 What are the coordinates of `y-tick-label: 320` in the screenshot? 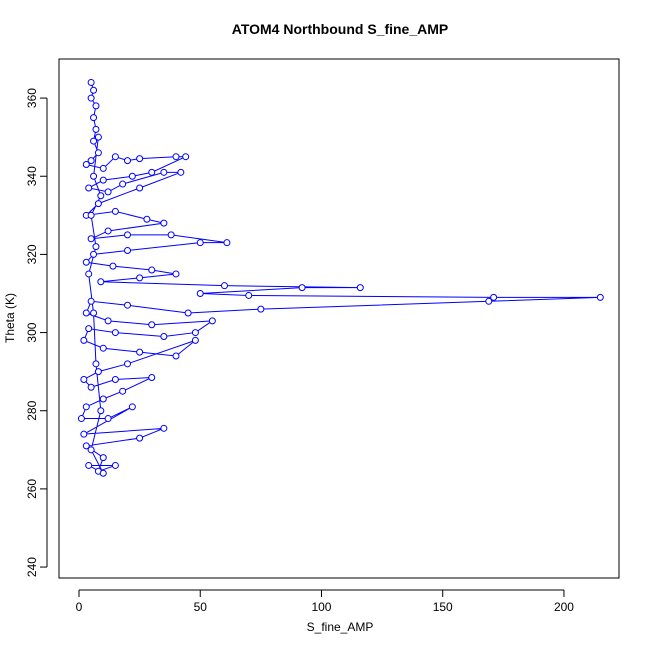 It's located at (32, 254).